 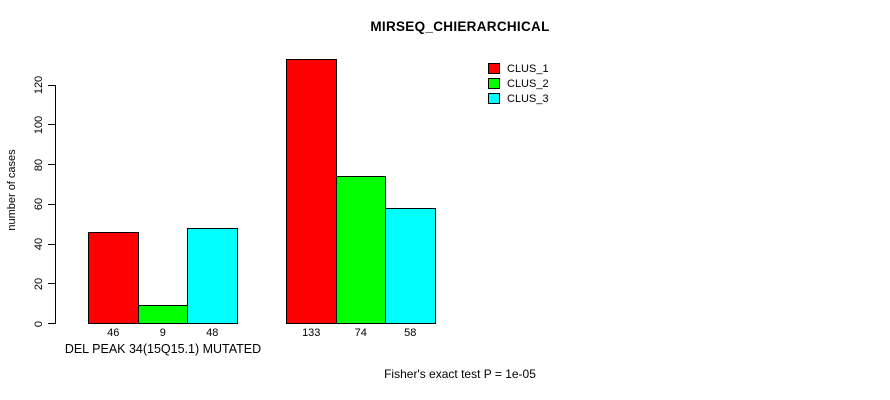 I want to click on bar-value-label: 46, so click(x=113, y=332).